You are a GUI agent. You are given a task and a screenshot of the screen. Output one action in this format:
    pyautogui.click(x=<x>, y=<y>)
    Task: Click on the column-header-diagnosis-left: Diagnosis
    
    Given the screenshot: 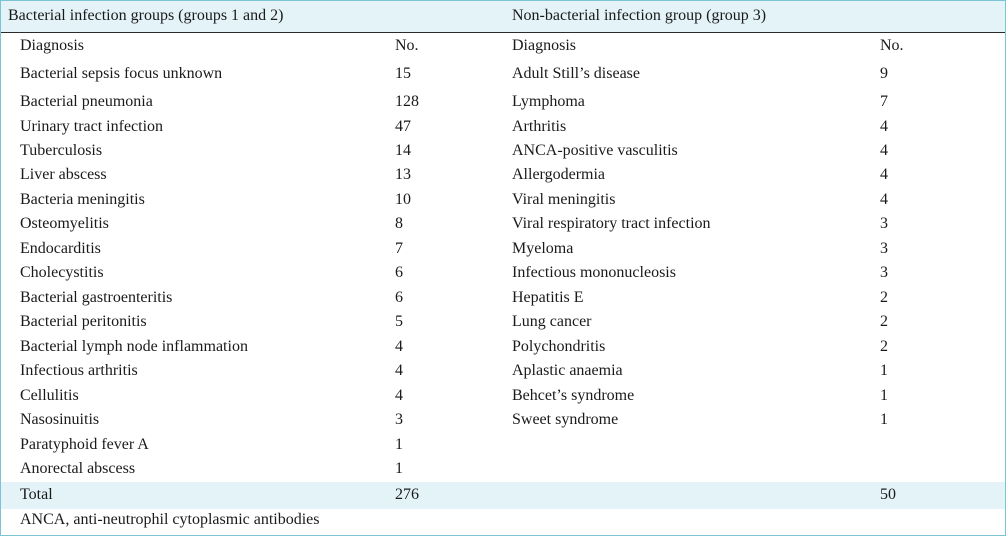 What is the action you would take?
    pyautogui.click(x=52, y=45)
    